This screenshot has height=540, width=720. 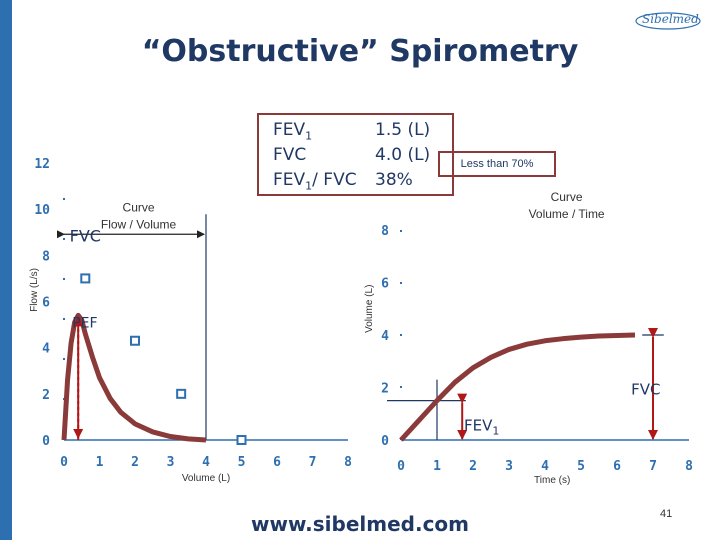 I want to click on sibelmed-logo: Sibelmed, so click(x=668, y=22).